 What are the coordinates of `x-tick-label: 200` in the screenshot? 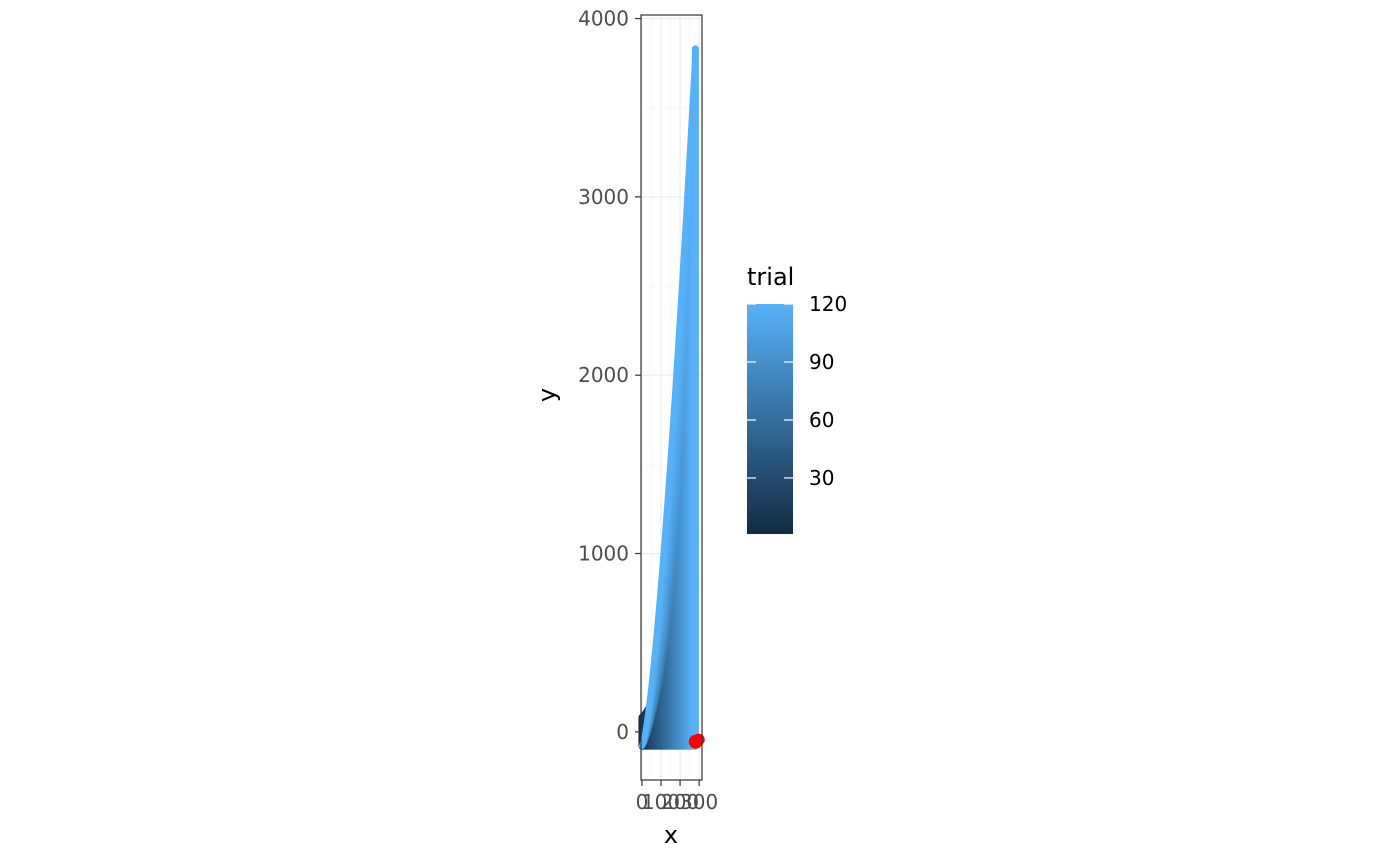 It's located at (680, 802).